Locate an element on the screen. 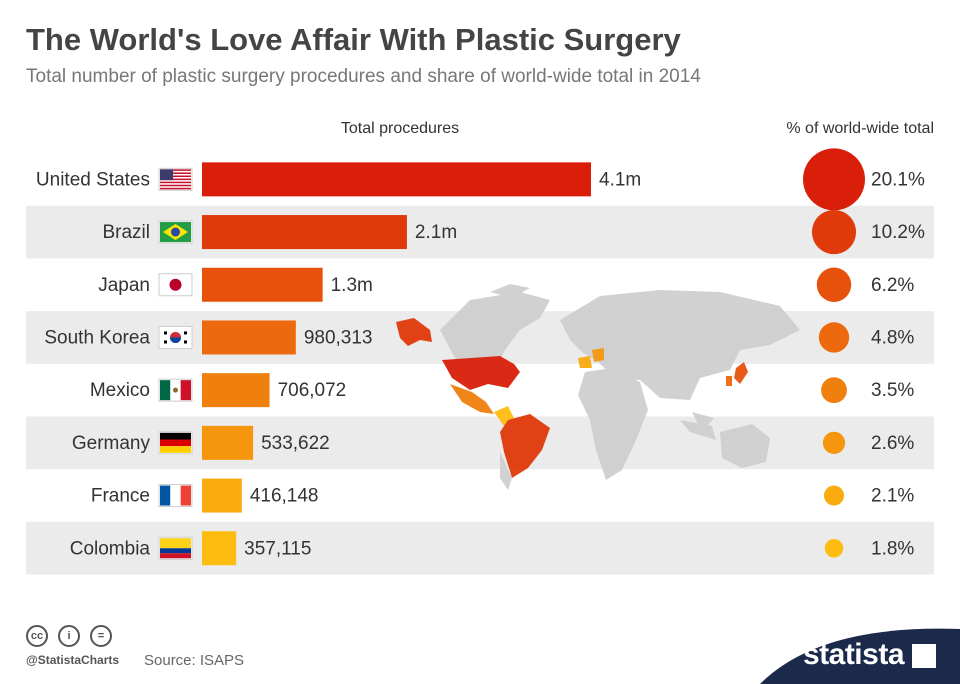 This screenshot has width=960, height=684. bar-value-label: 2.1m is located at coordinates (436, 232).